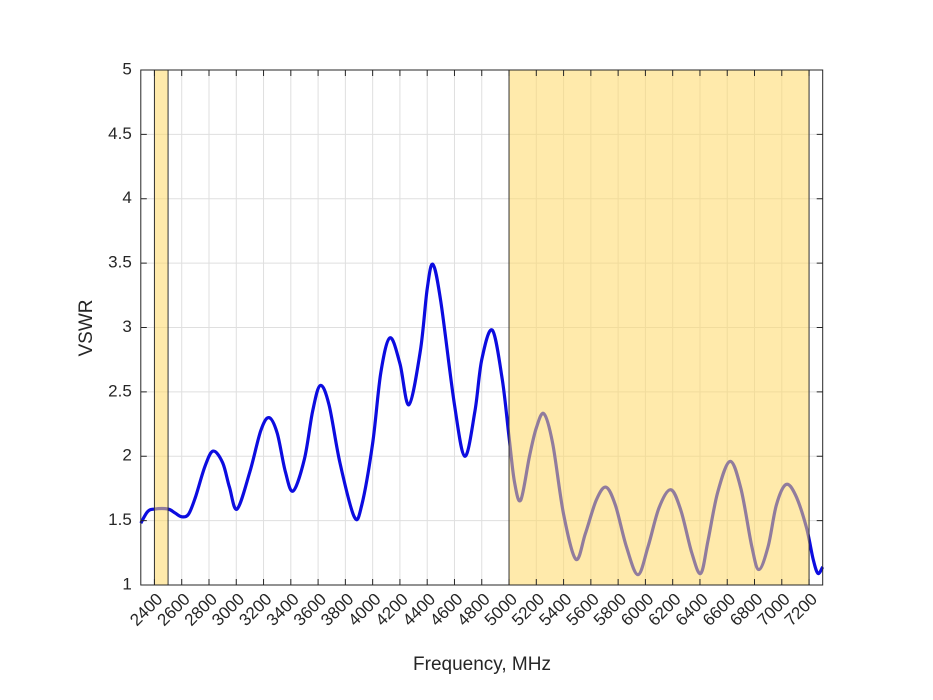  I want to click on y-tick-label: 4.5, so click(120, 133).